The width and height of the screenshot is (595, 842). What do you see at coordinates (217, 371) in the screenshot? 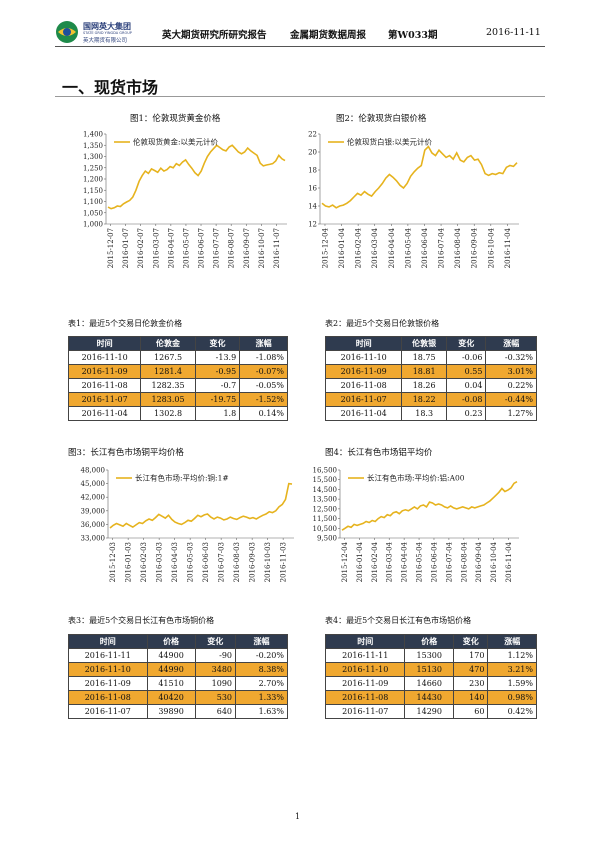
I see `table-cell: -0.95` at bounding box center [217, 371].